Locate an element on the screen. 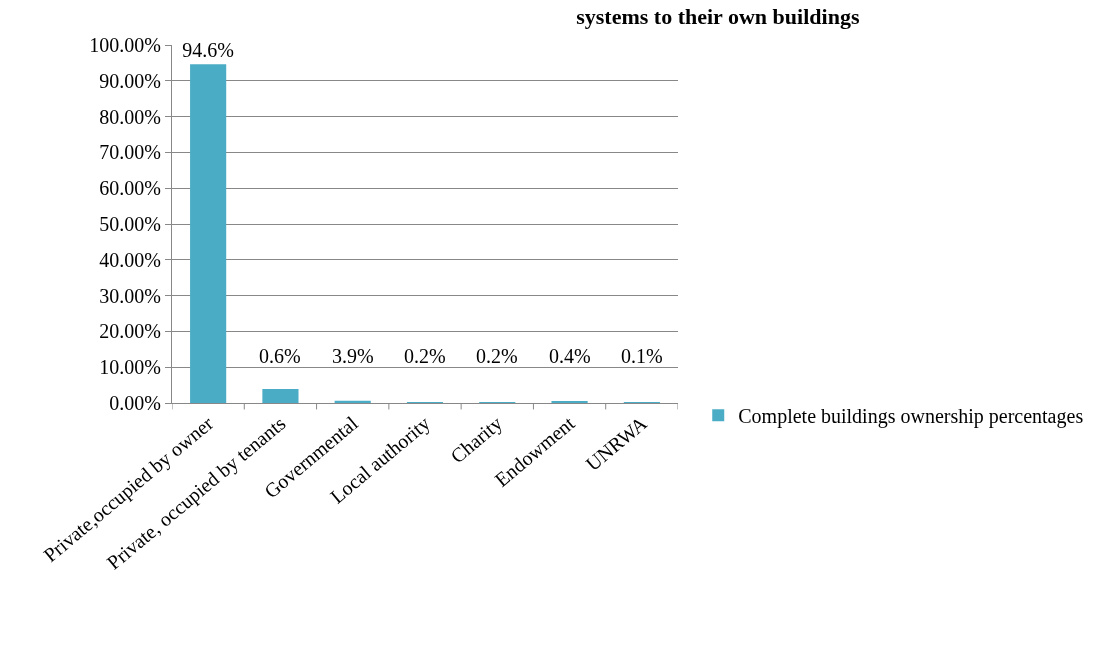 This screenshot has width=1101, height=646. chart-title: systems to their own buildings is located at coordinates (718, 16).